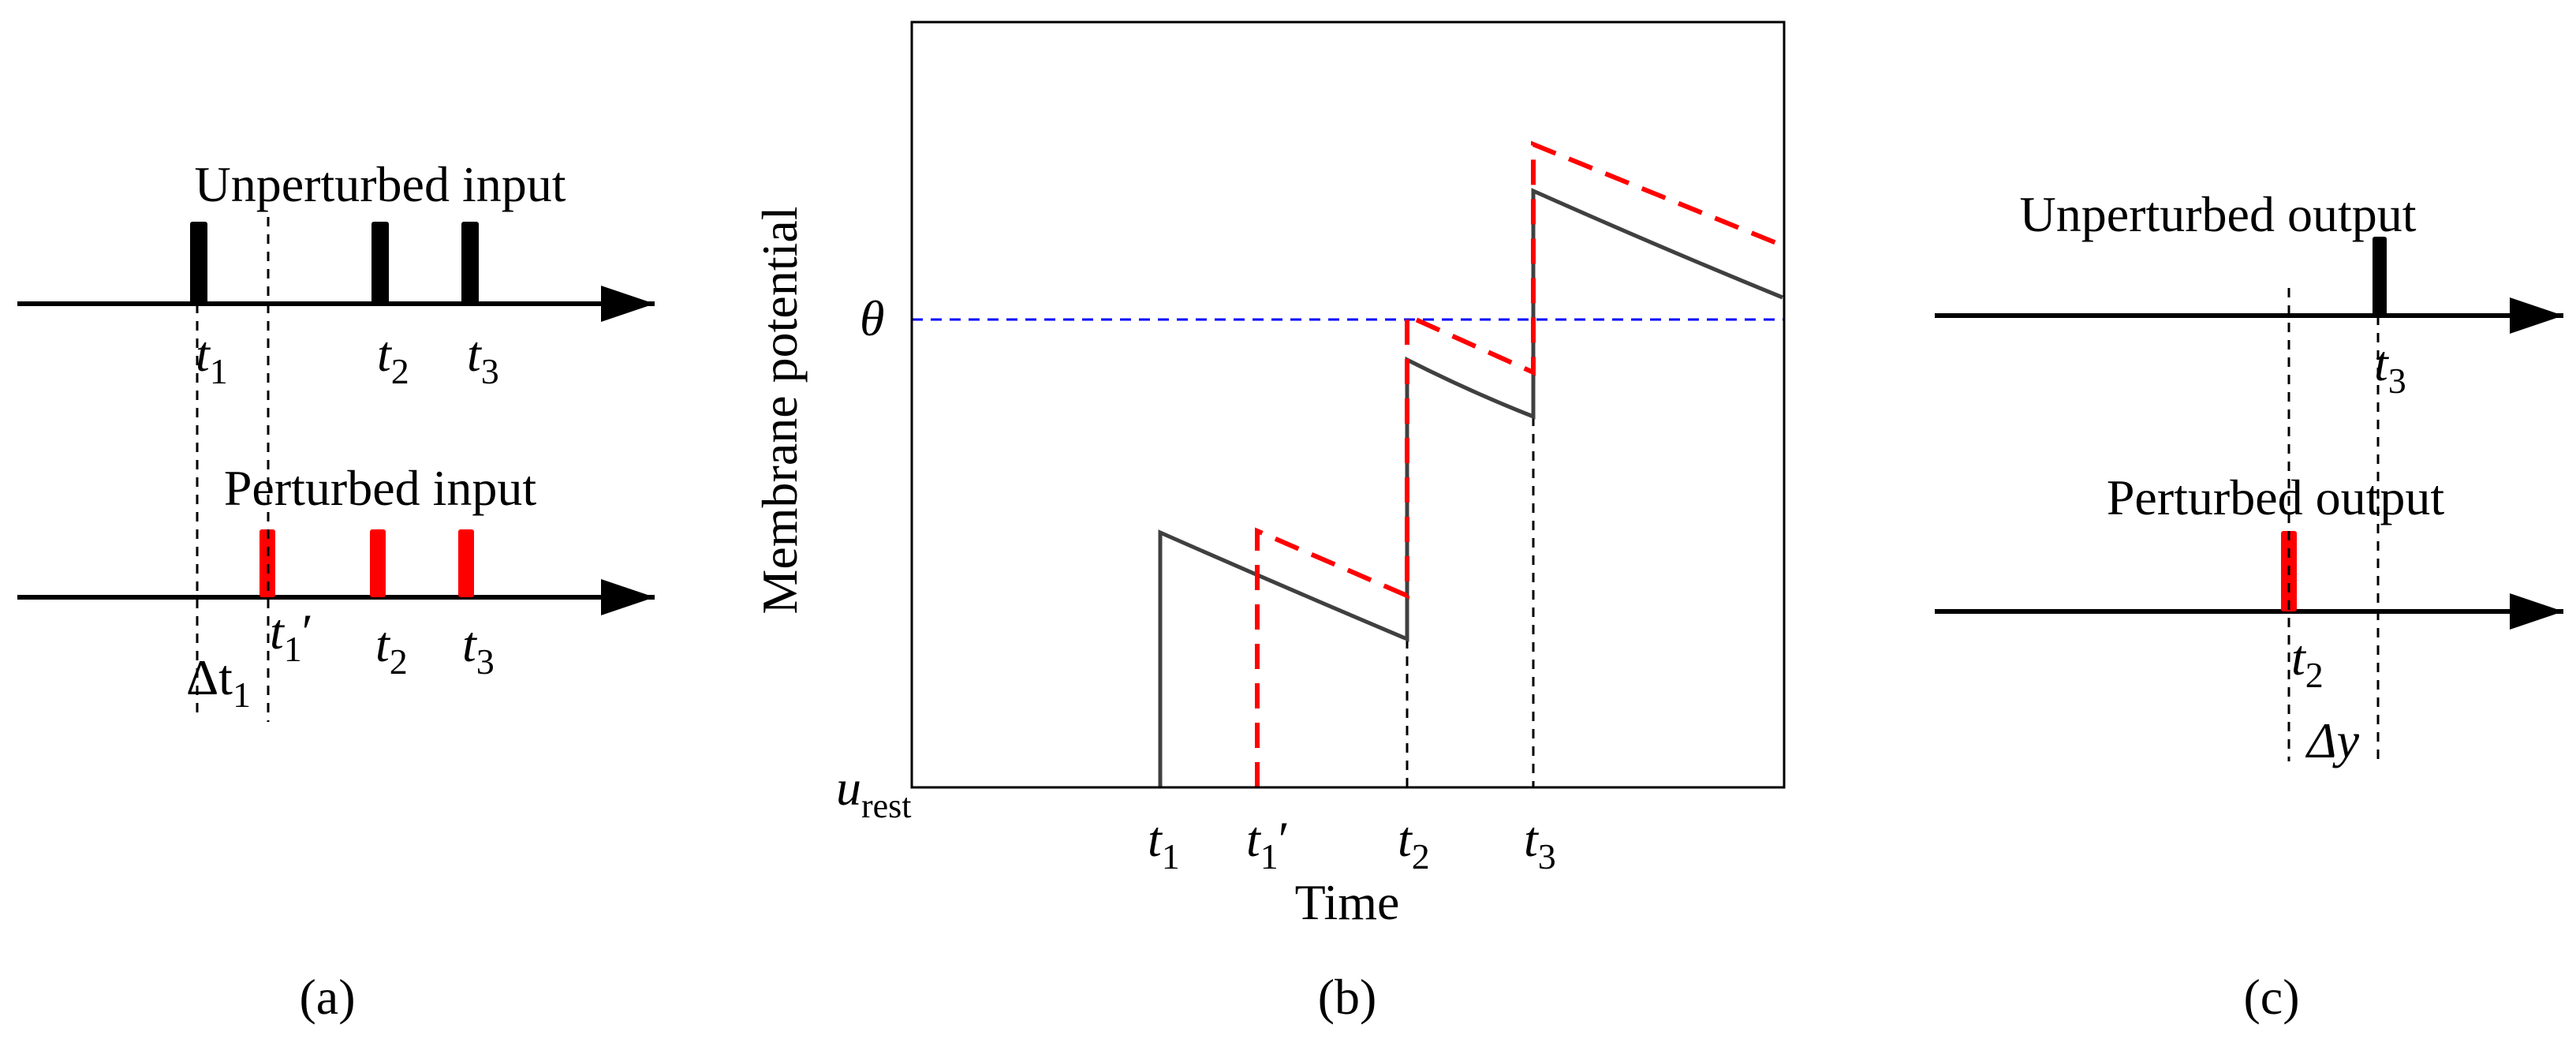 The width and height of the screenshot is (2576, 1043). I want to click on input-spike-t3, so click(470, 263).